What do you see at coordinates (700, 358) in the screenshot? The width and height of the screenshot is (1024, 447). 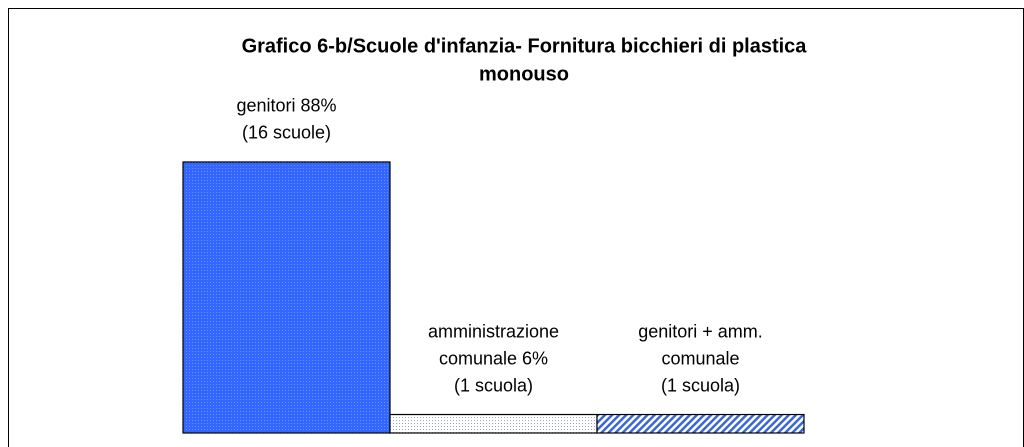 I see `bar-label: comunale` at bounding box center [700, 358].